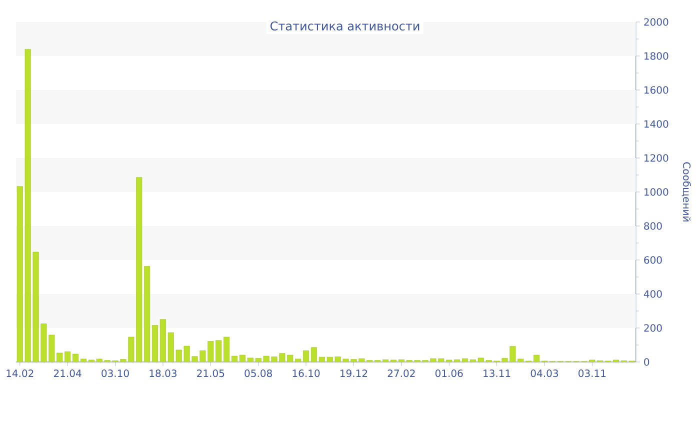 The image size is (700, 430). I want to click on x-tick-label: 21.05, so click(210, 374).